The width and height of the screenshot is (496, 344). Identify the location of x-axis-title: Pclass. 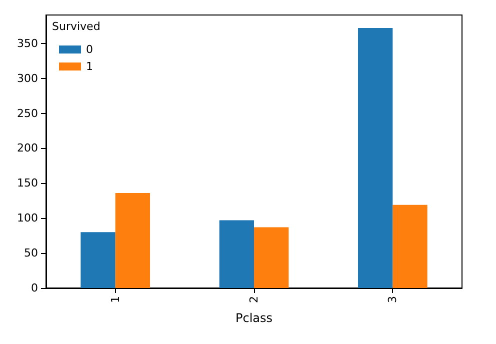
(254, 318).